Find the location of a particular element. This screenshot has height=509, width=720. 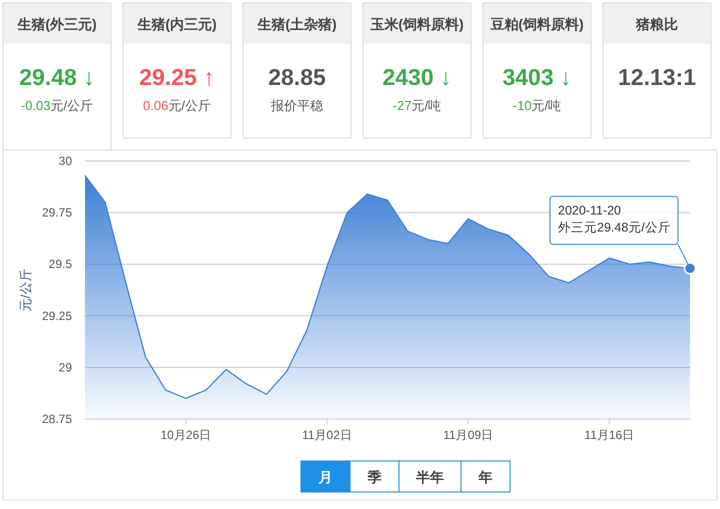

text: 月 is located at coordinates (325, 477).